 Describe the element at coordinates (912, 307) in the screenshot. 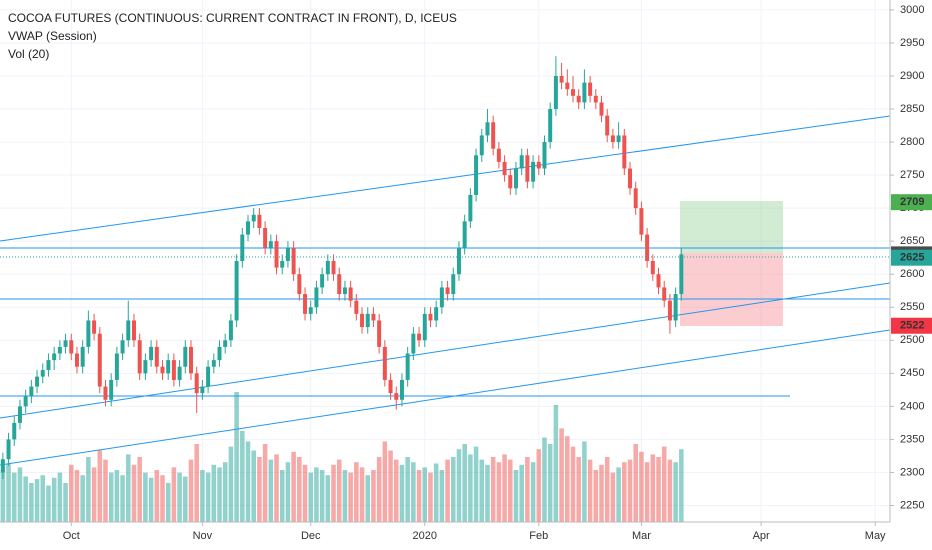

I see `y-tick-label: 2550` at that location.